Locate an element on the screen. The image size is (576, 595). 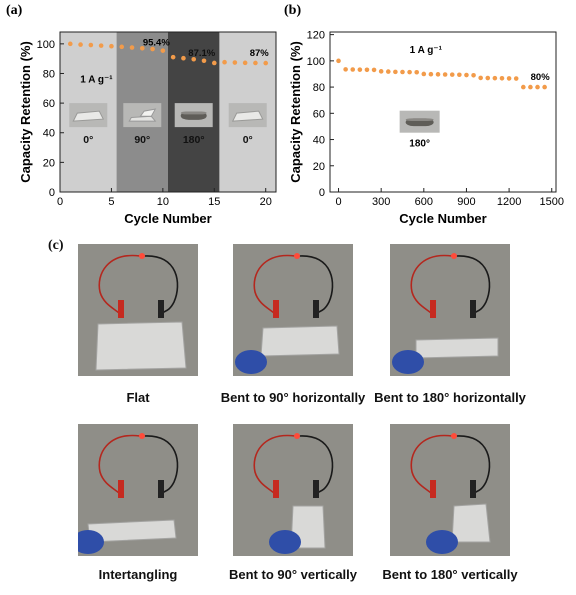
chart-b-ytick-label-6: 120 is located at coordinates (316, 36).